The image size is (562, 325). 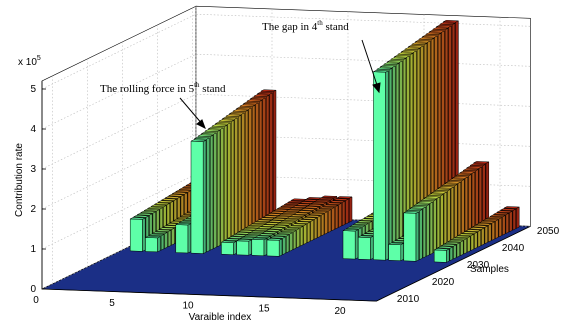 I want to click on x-tick-label: 0, so click(x=36, y=300).